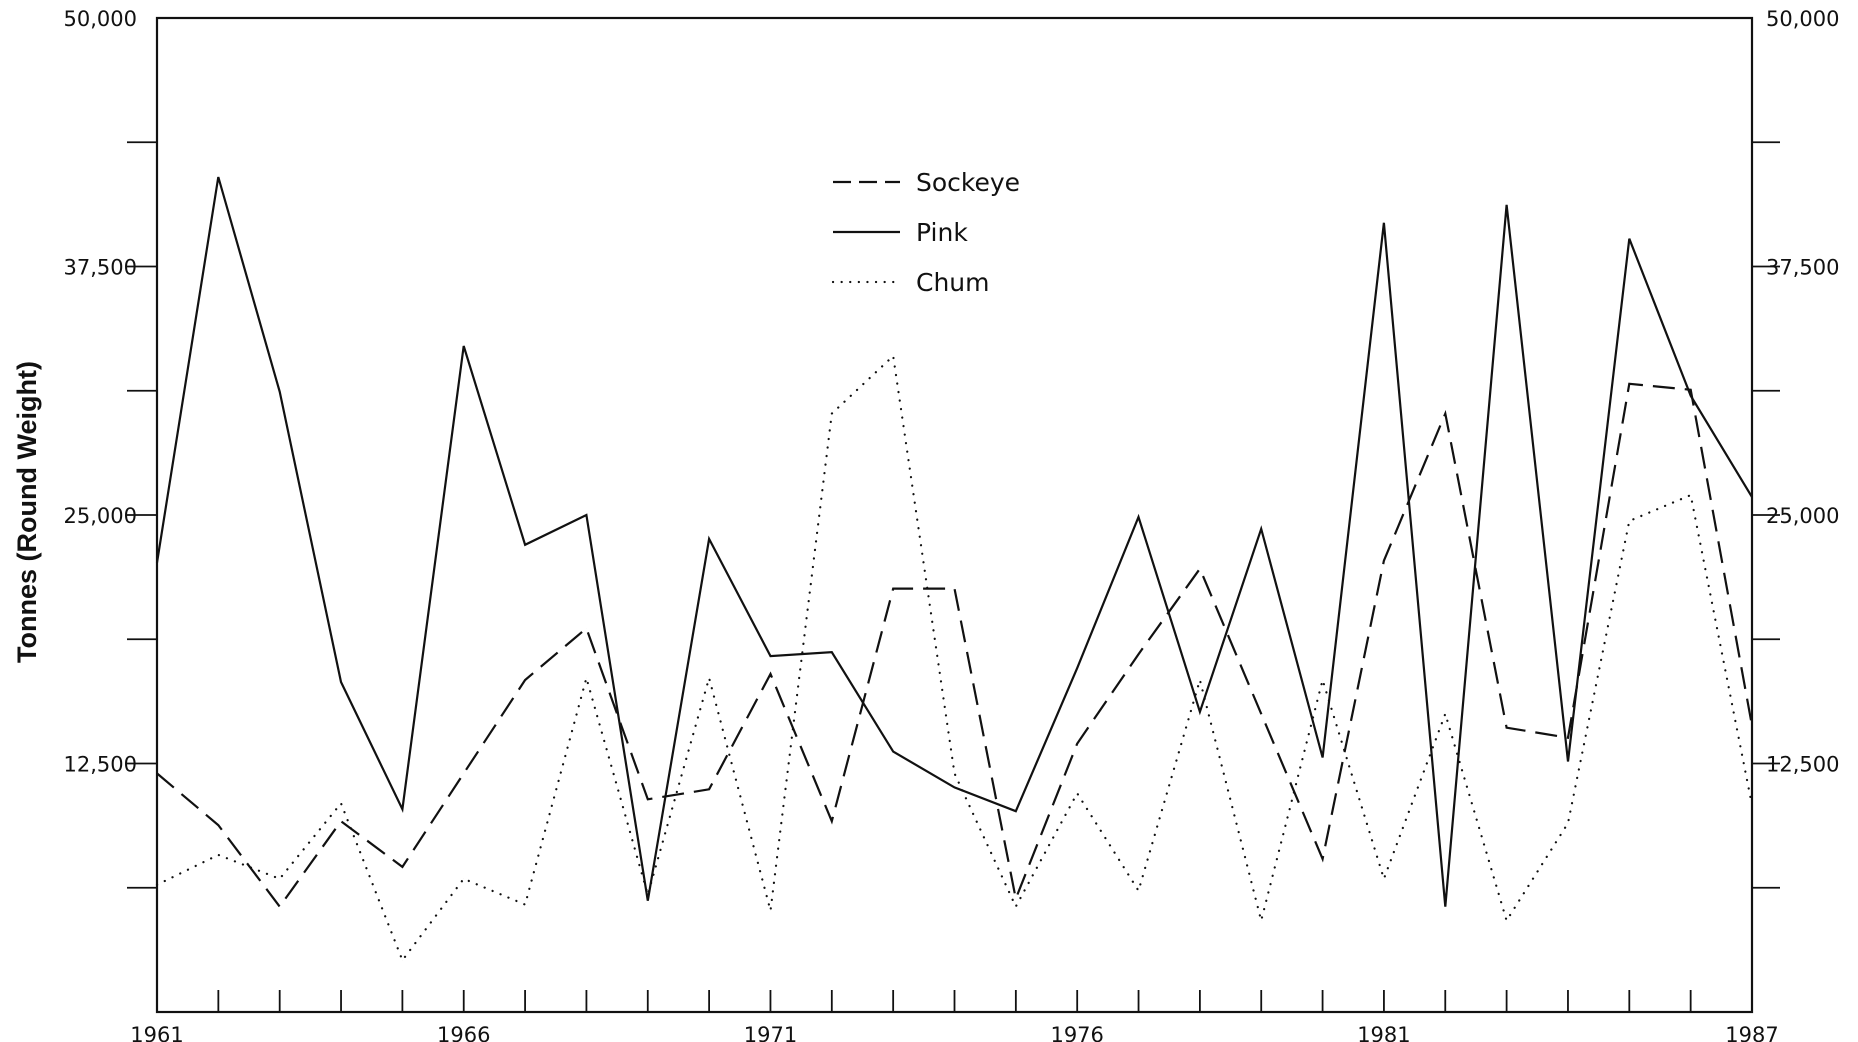 The width and height of the screenshot is (1858, 1042). What do you see at coordinates (1802, 268) in the screenshot?
I see `y-tick-label-right: 37,500` at bounding box center [1802, 268].